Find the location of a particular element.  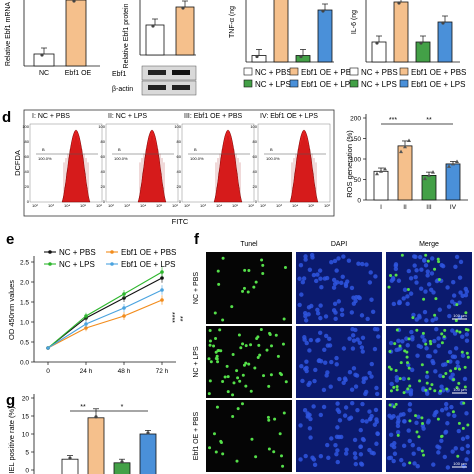

panel-label-f: f is located at coordinates (197, 239).